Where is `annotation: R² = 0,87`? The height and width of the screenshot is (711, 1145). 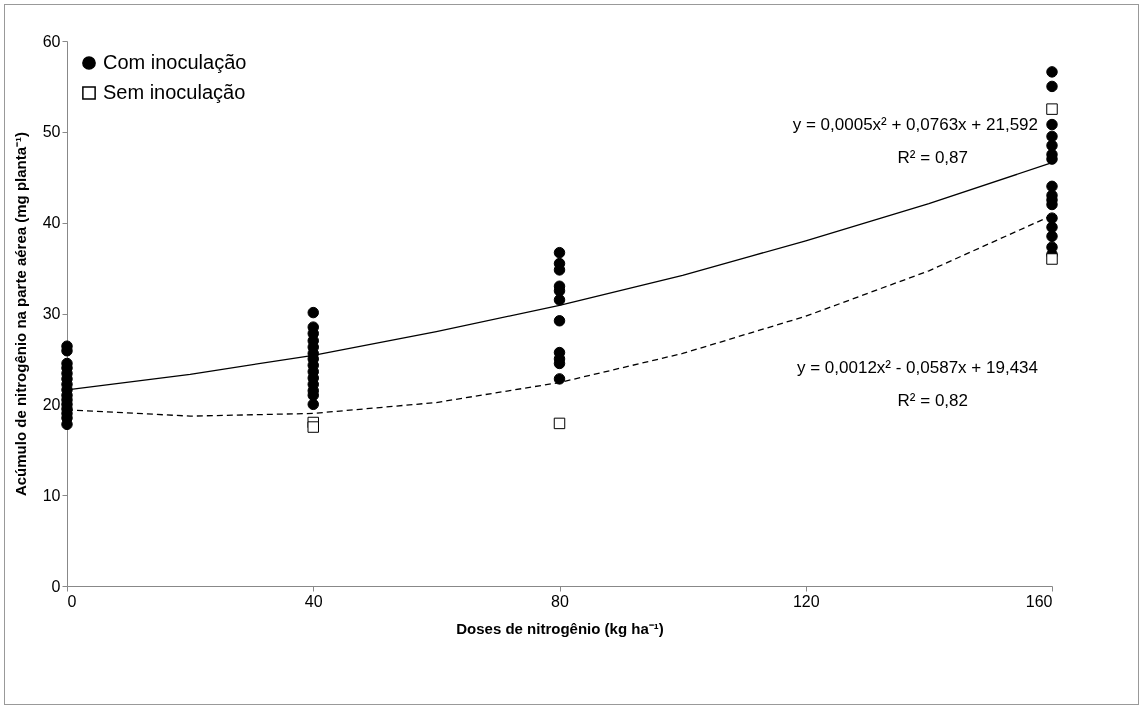 annotation: R² = 0,87 is located at coordinates (932, 158).